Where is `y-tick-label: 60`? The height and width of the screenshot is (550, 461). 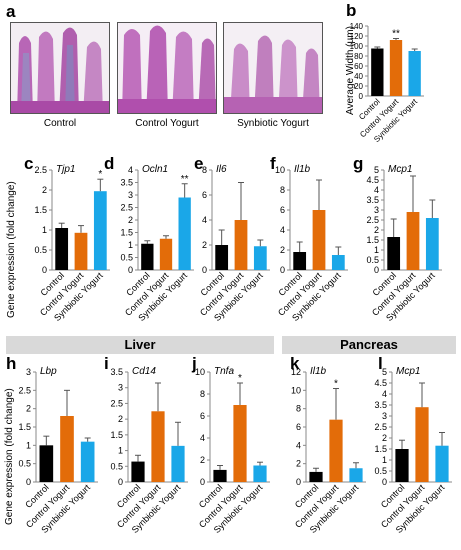 y-tick-label: 60 is located at coordinates (358, 66).